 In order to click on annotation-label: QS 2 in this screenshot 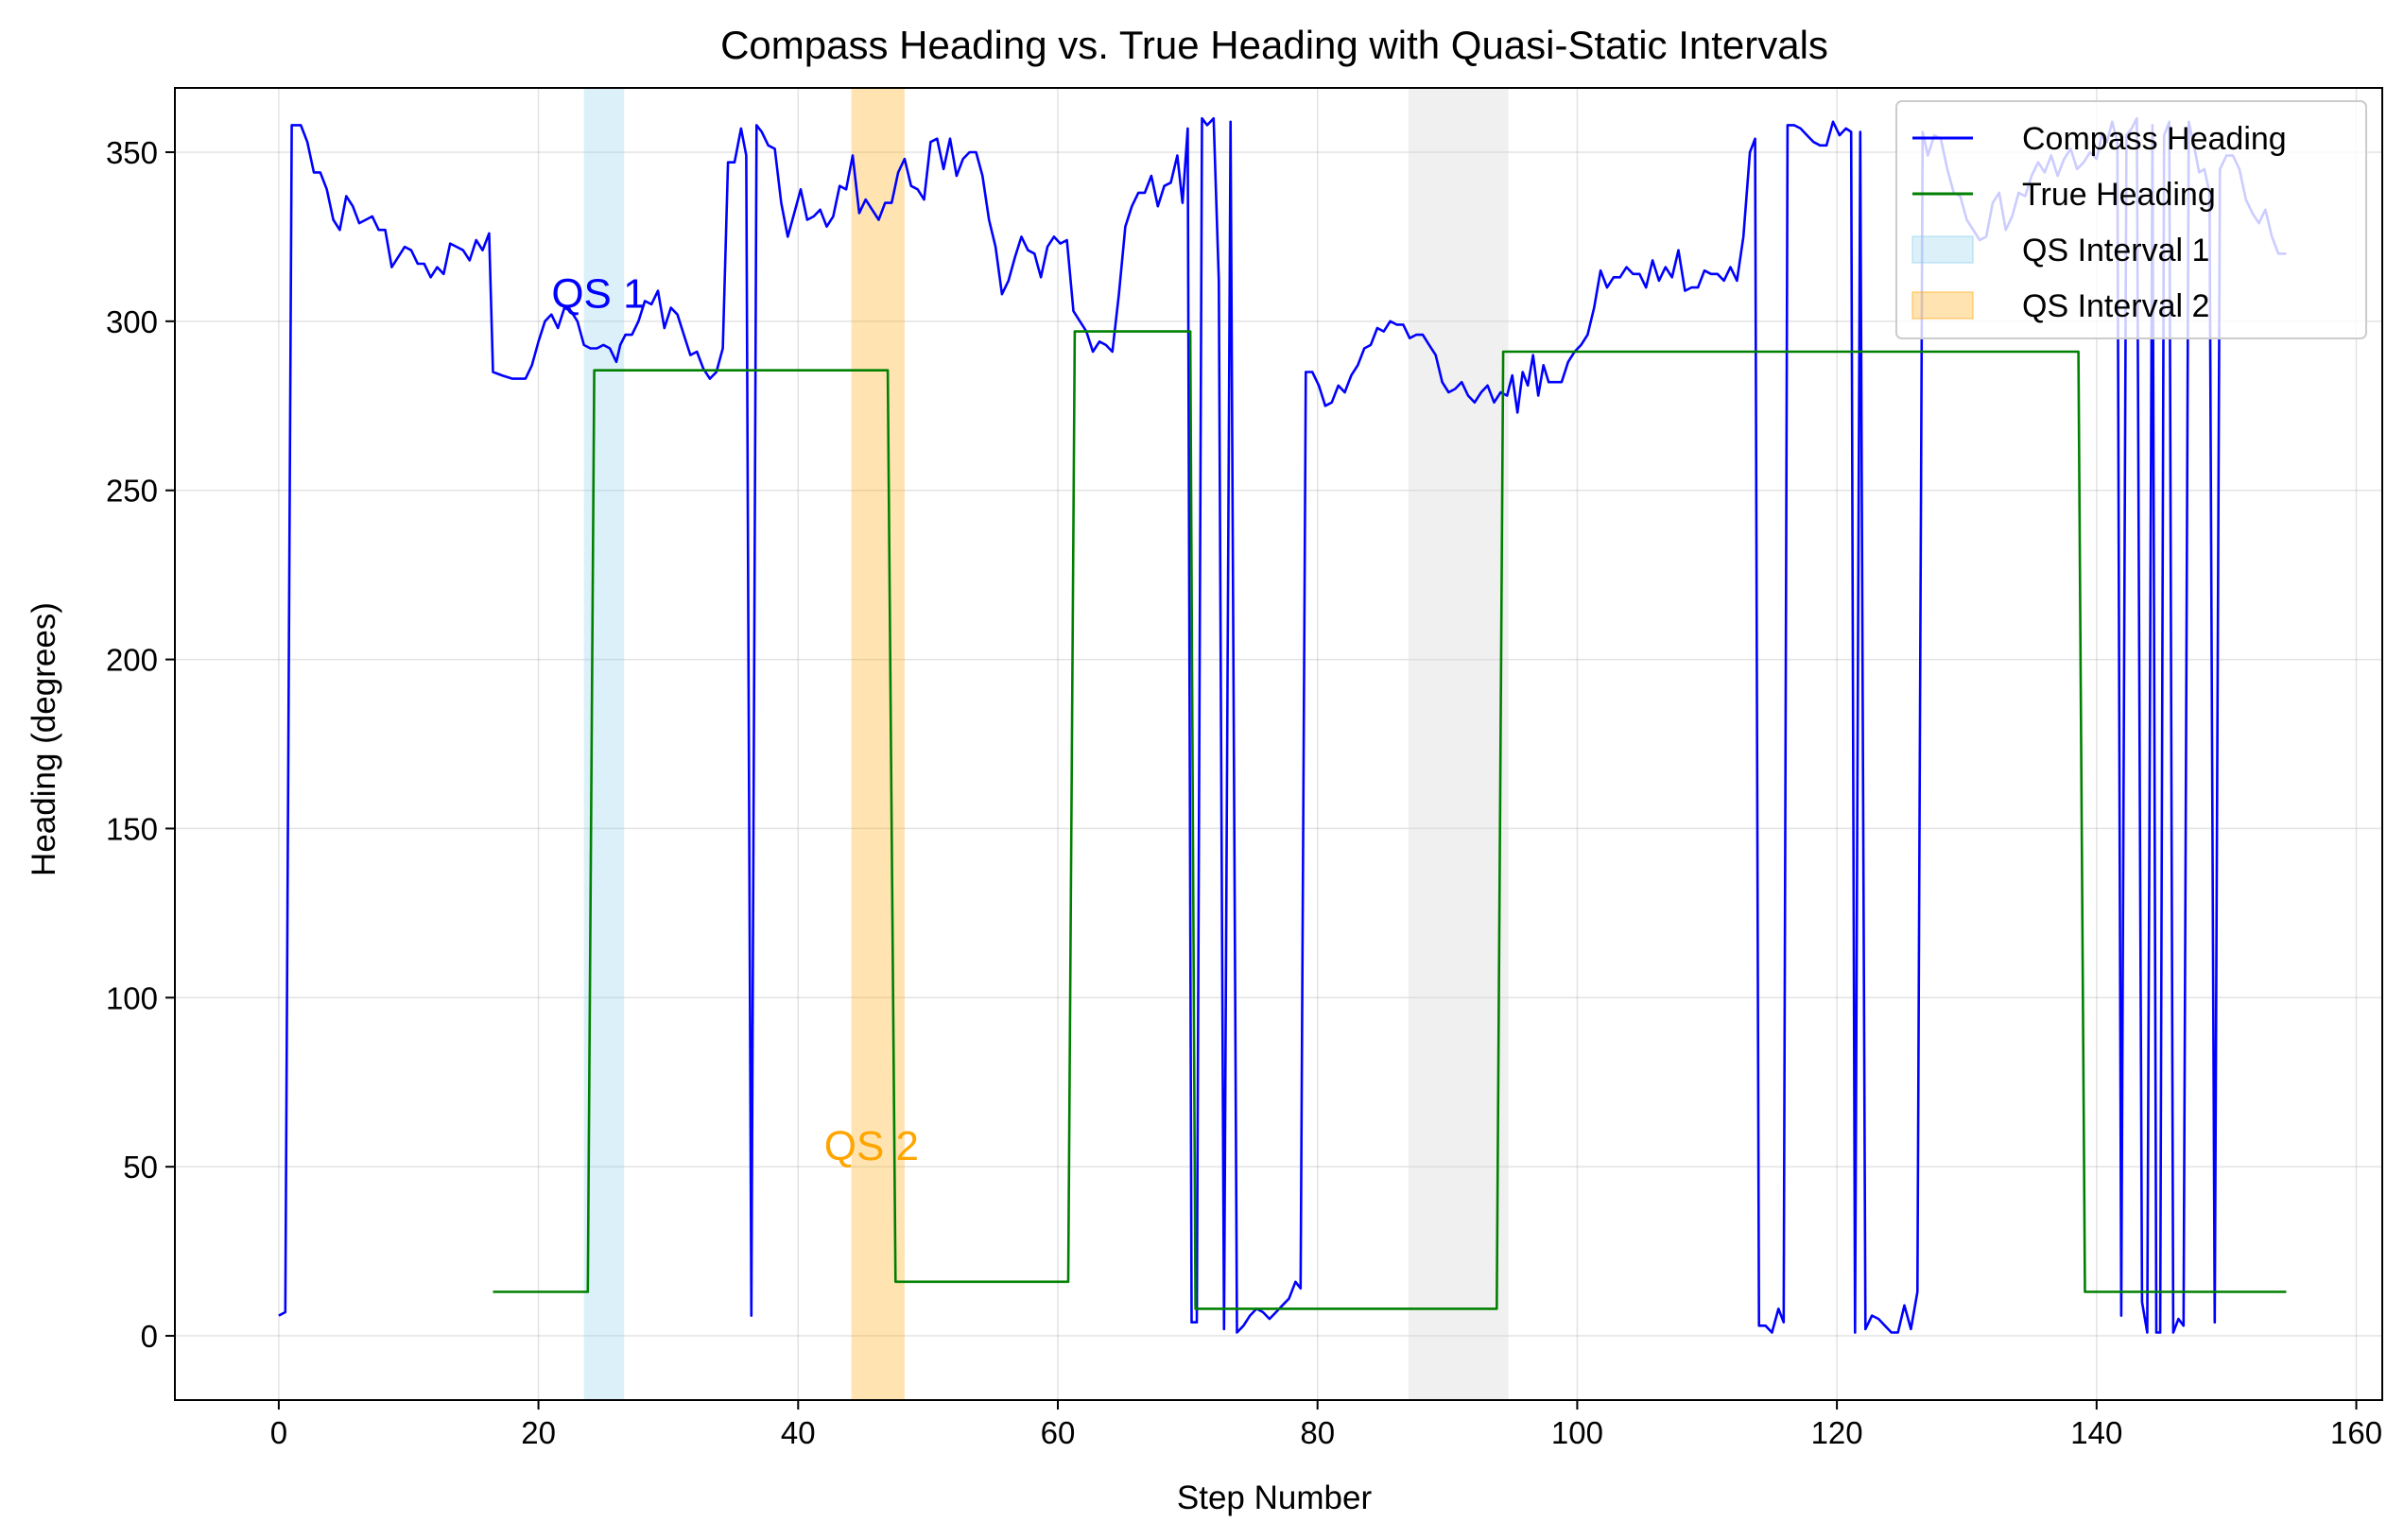, I will do `click(871, 1146)`.